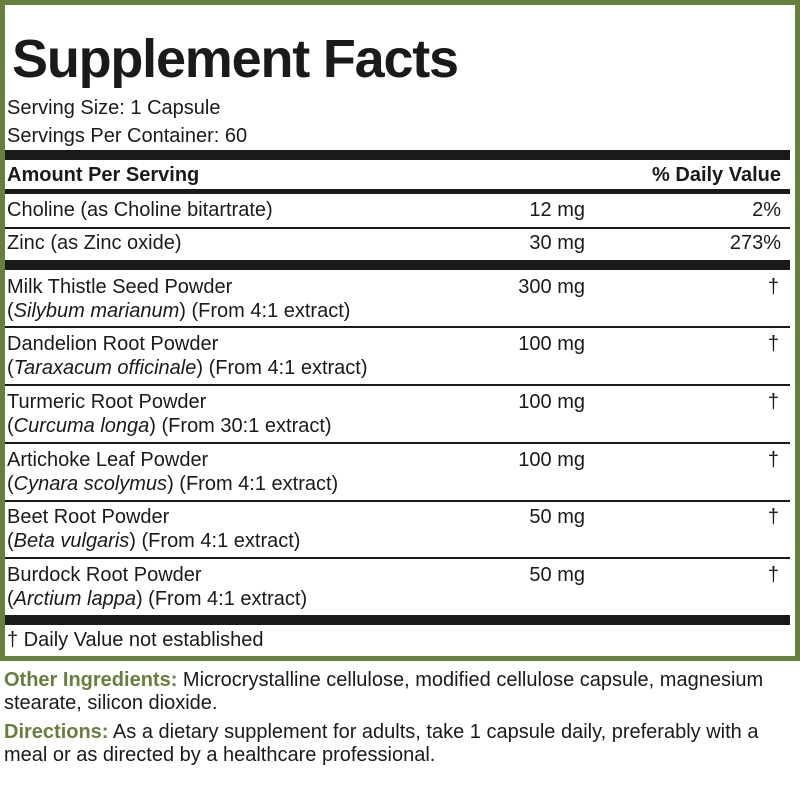 The width and height of the screenshot is (800, 800). I want to click on ingredient-name: Beet Root Powder, so click(88, 517).